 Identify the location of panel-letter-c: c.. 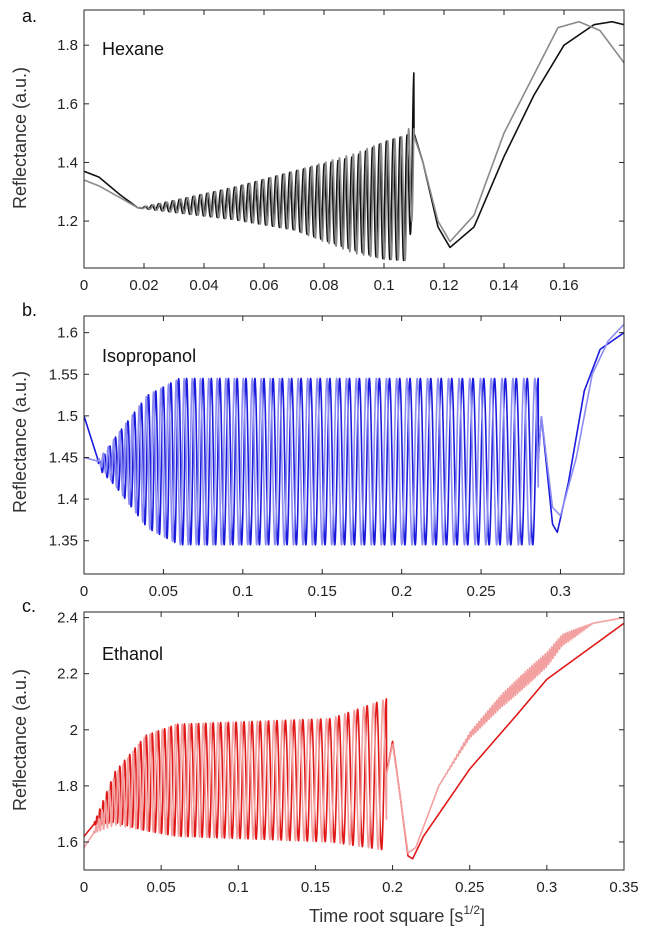
(29, 606).